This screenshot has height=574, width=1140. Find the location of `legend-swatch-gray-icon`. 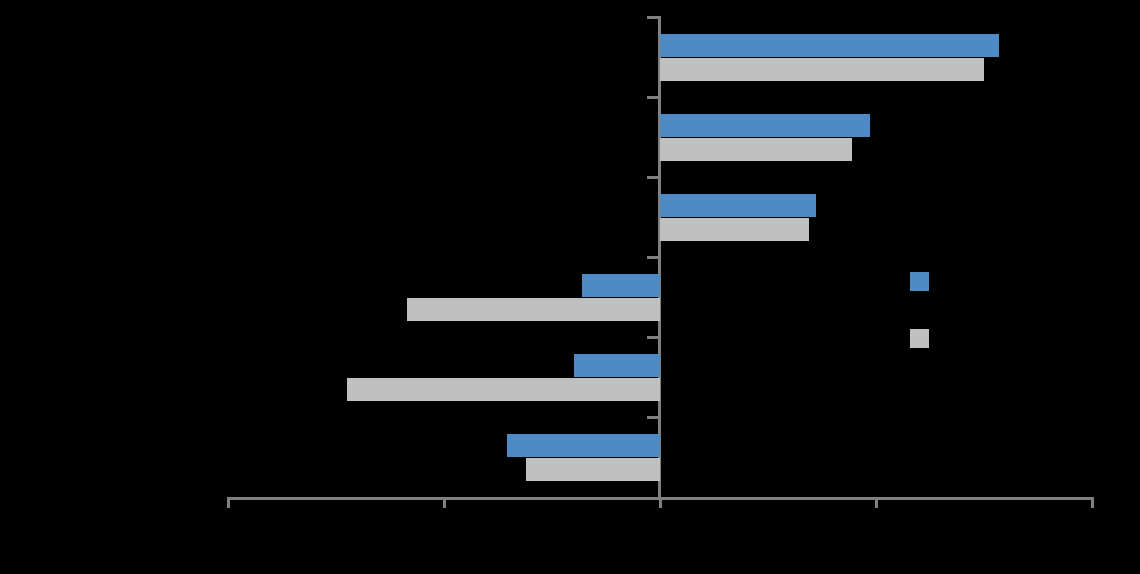

legend-swatch-gray-icon is located at coordinates (919, 338).